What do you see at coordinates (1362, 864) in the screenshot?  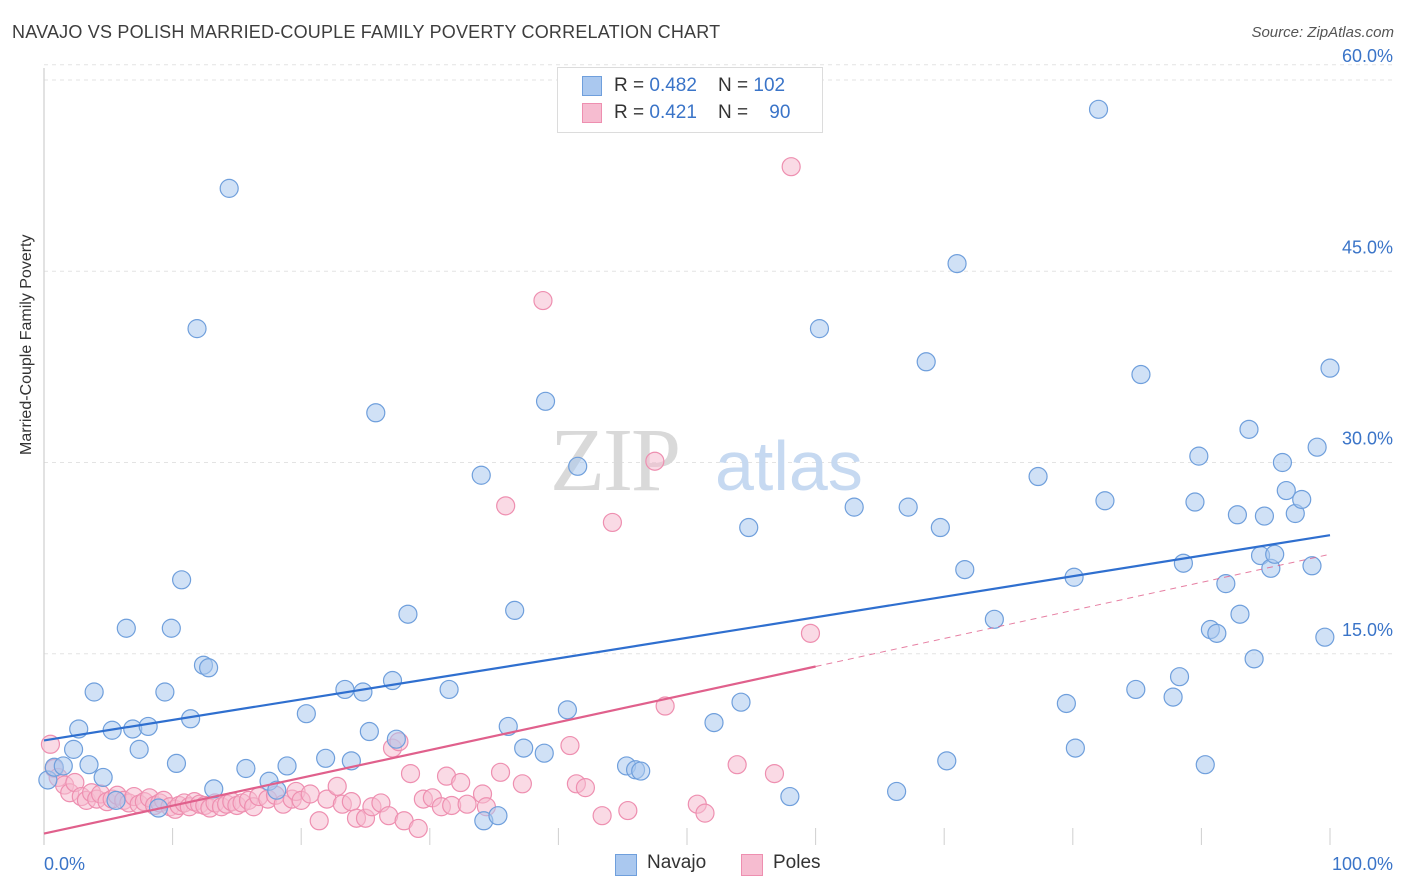 I see `x-tick-label: 100.0%` at bounding box center [1362, 864].